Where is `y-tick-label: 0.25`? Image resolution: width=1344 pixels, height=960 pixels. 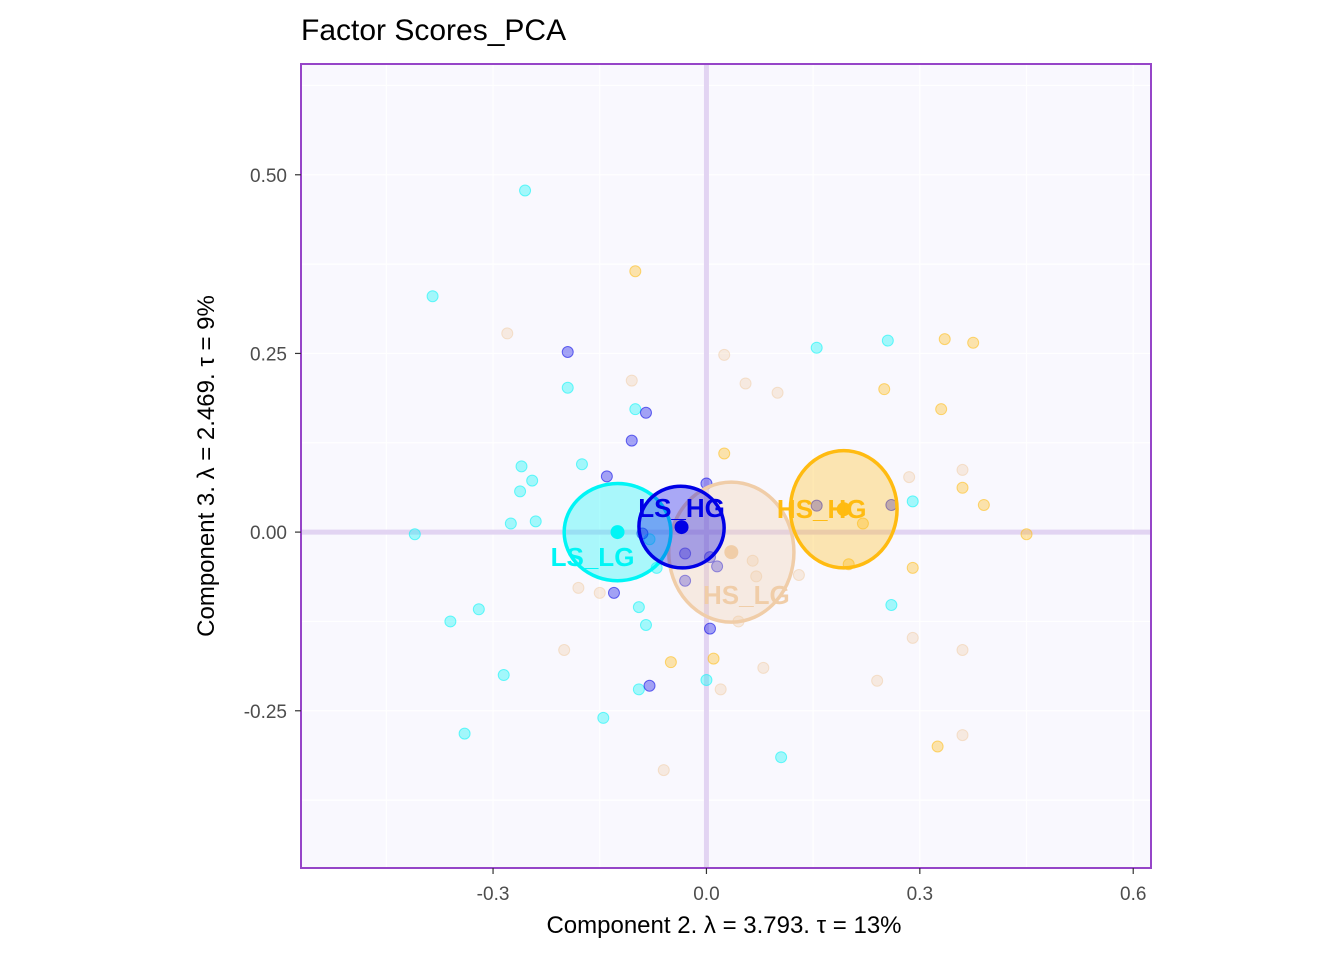
y-tick-label: 0.25 is located at coordinates (268, 354).